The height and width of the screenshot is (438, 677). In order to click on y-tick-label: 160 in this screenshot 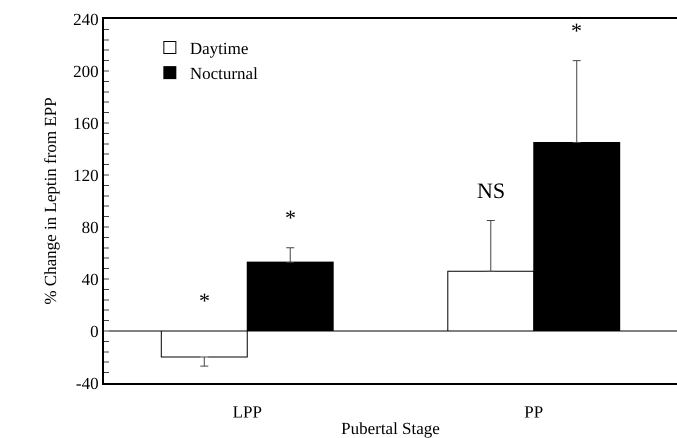, I will do `click(86, 123)`.